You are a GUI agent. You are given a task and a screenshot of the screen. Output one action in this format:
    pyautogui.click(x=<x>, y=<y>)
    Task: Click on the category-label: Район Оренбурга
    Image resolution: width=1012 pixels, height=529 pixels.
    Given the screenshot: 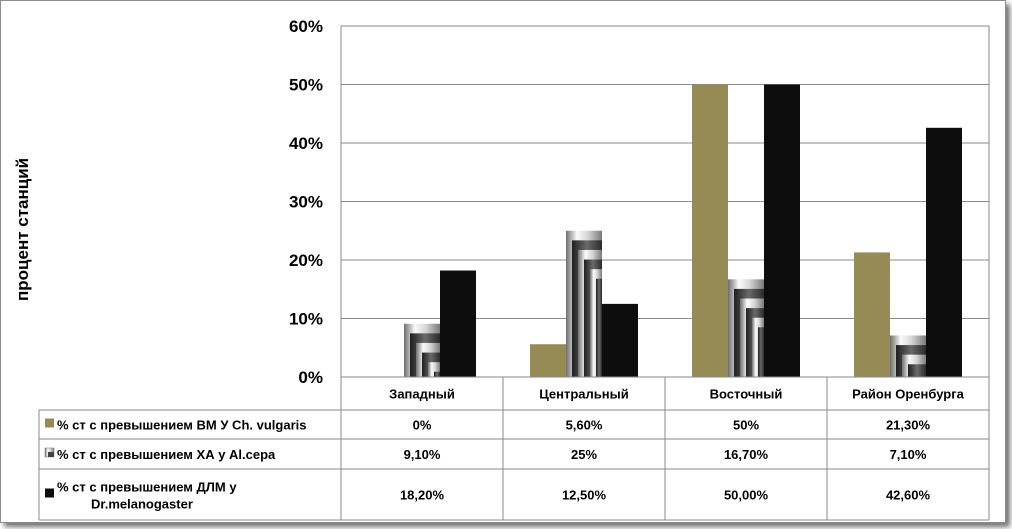 What is the action you would take?
    pyautogui.click(x=908, y=394)
    